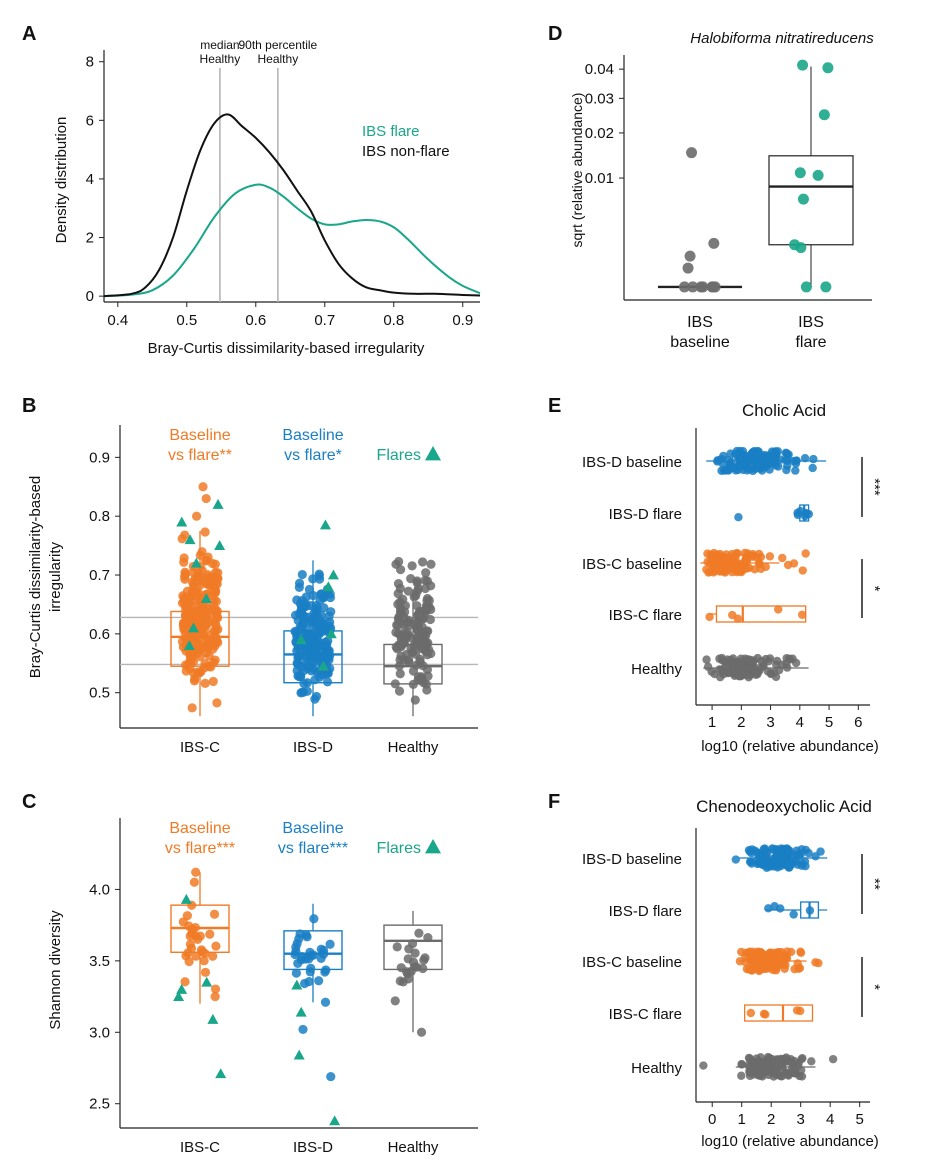 The width and height of the screenshot is (935, 1163). I want to click on flare-legend-triangle, so click(433, 846).